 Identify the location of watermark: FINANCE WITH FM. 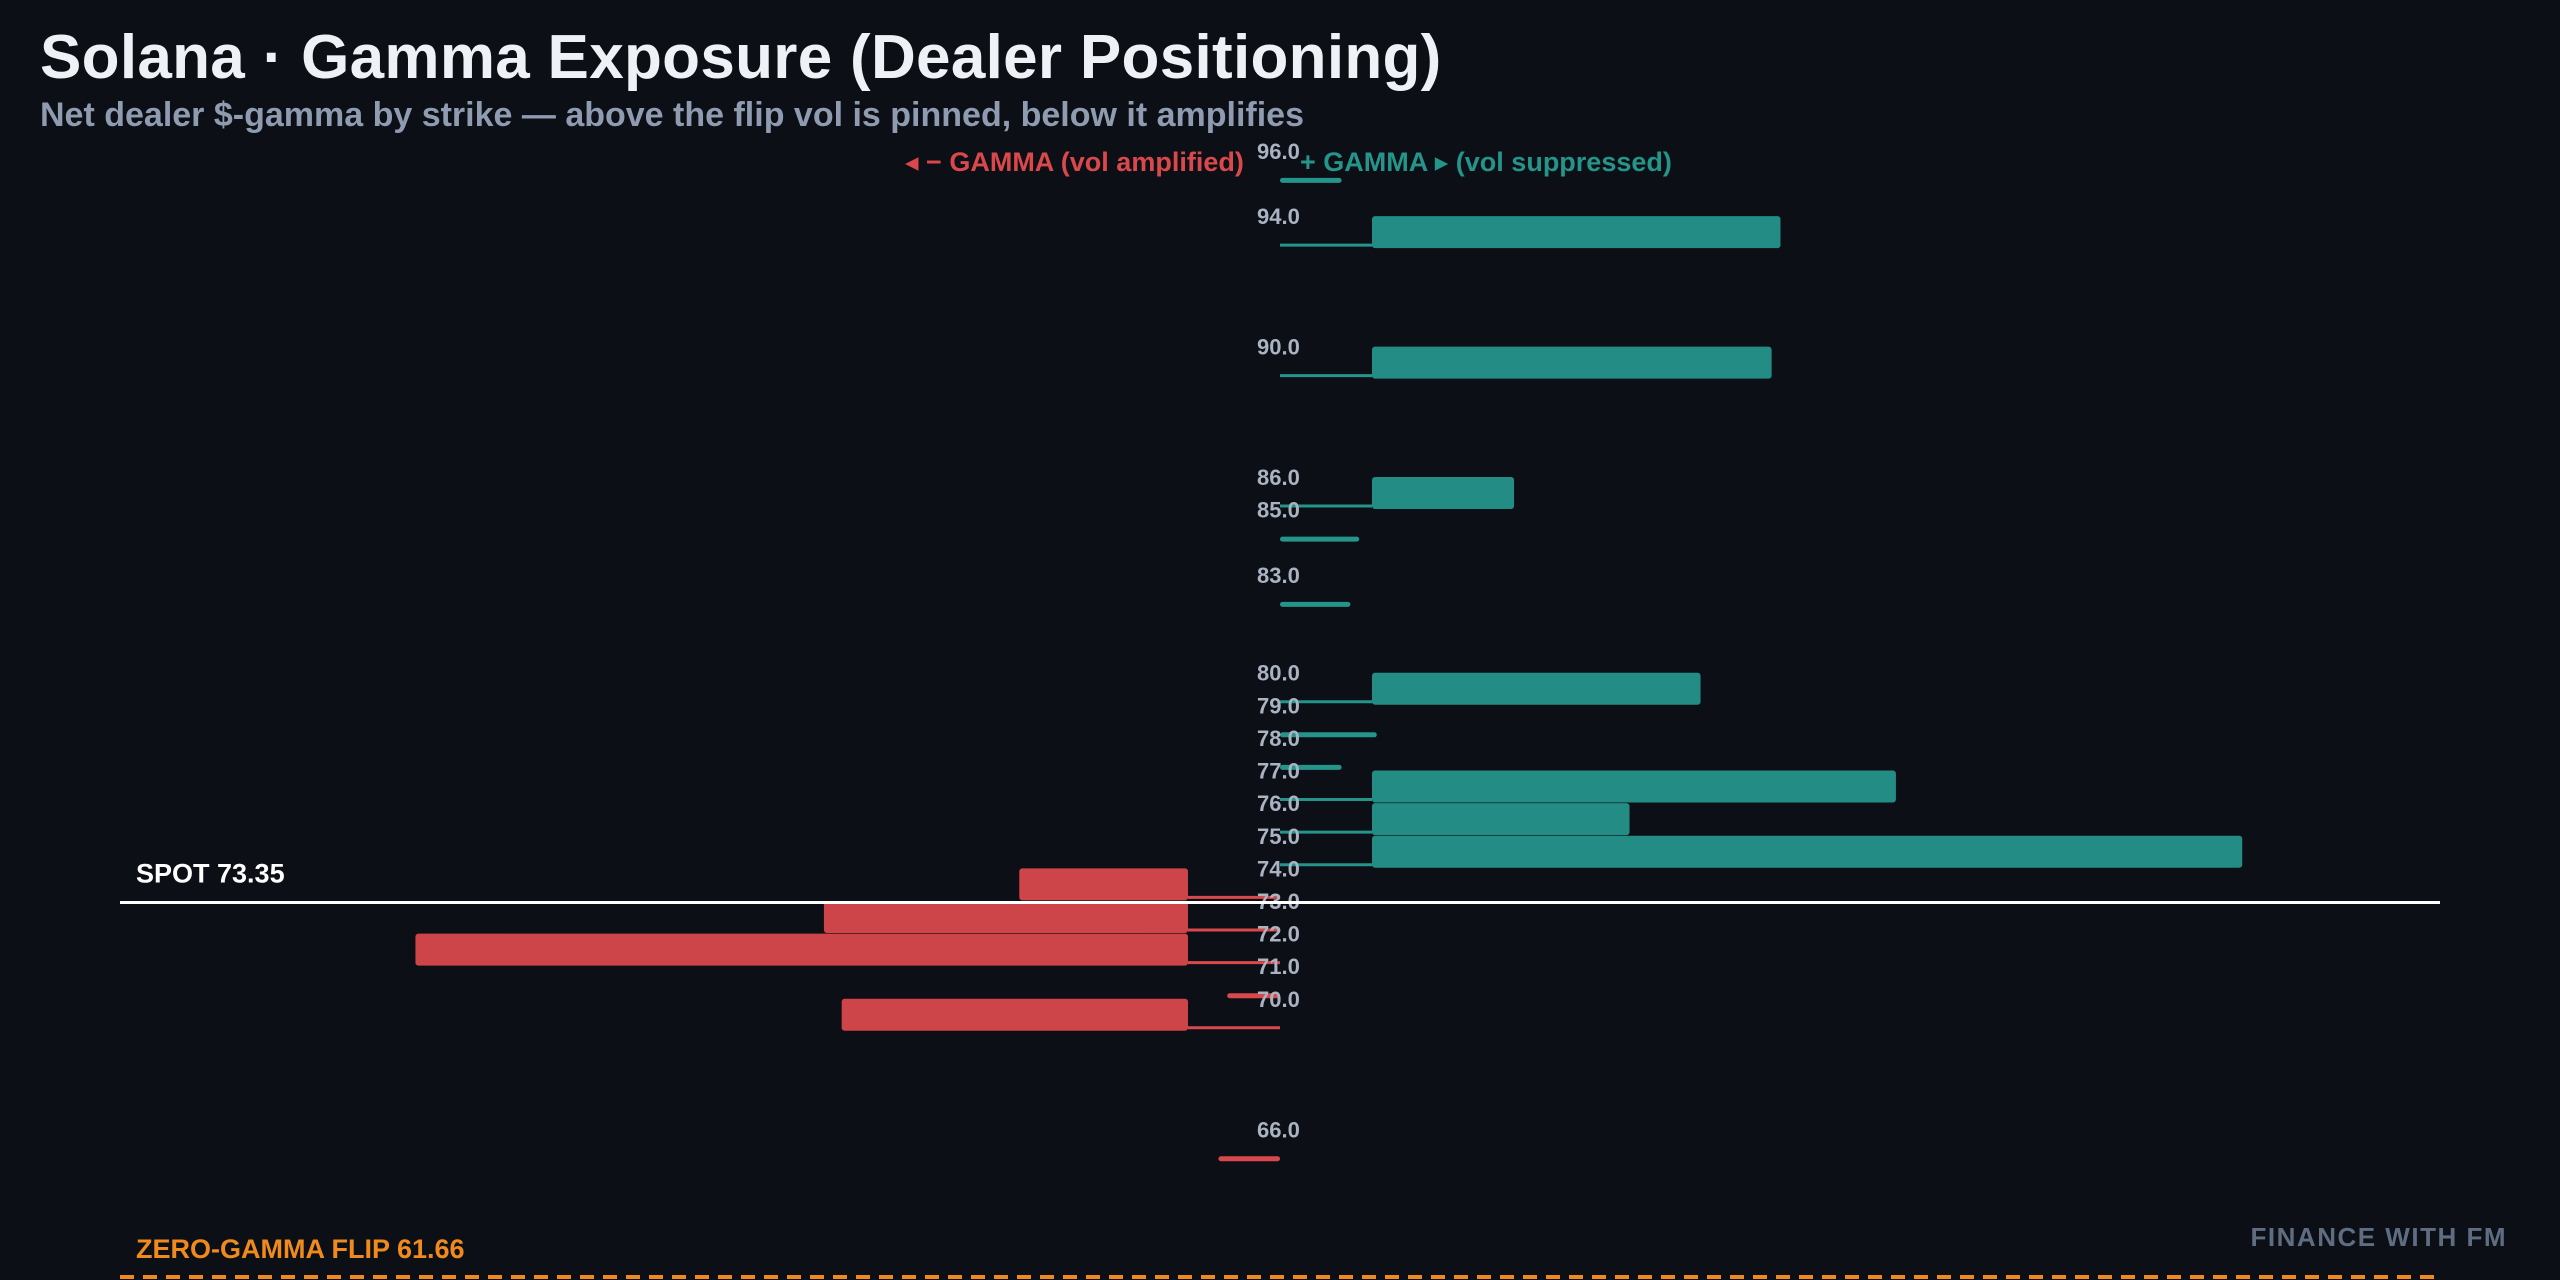
(2378, 1237).